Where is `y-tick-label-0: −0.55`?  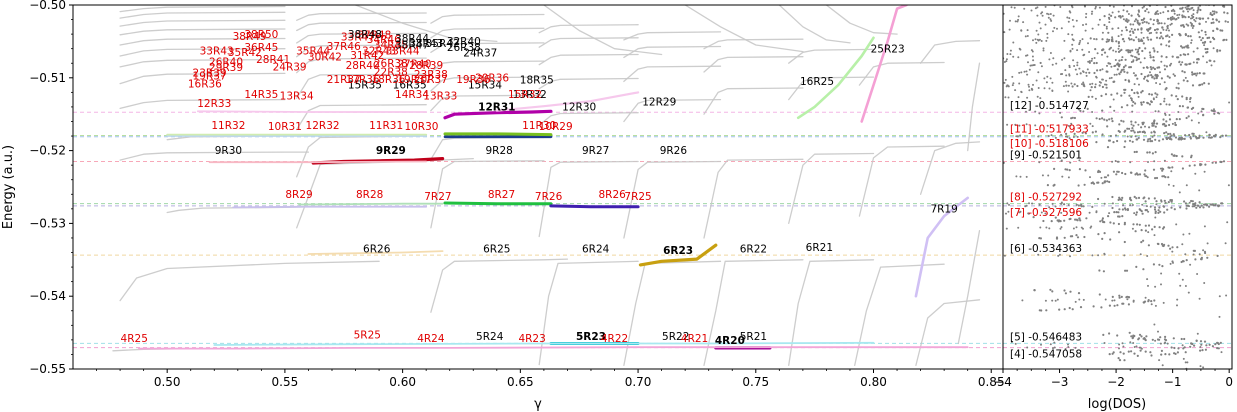
y-tick-label-0: −0.55 is located at coordinates (47, 369).